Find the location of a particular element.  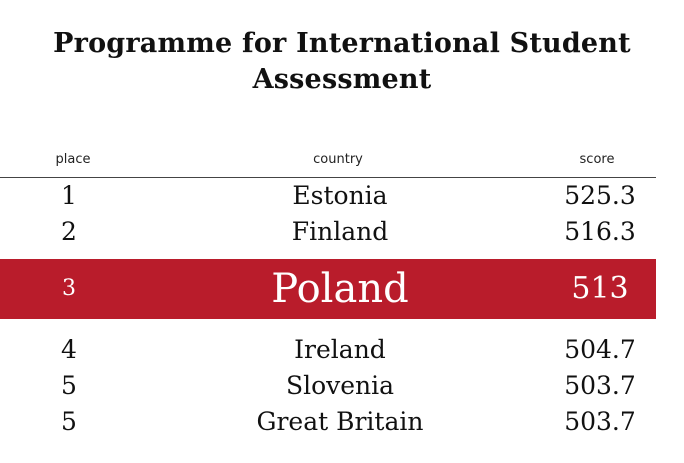

score-cell: 525.3 is located at coordinates (600, 195).